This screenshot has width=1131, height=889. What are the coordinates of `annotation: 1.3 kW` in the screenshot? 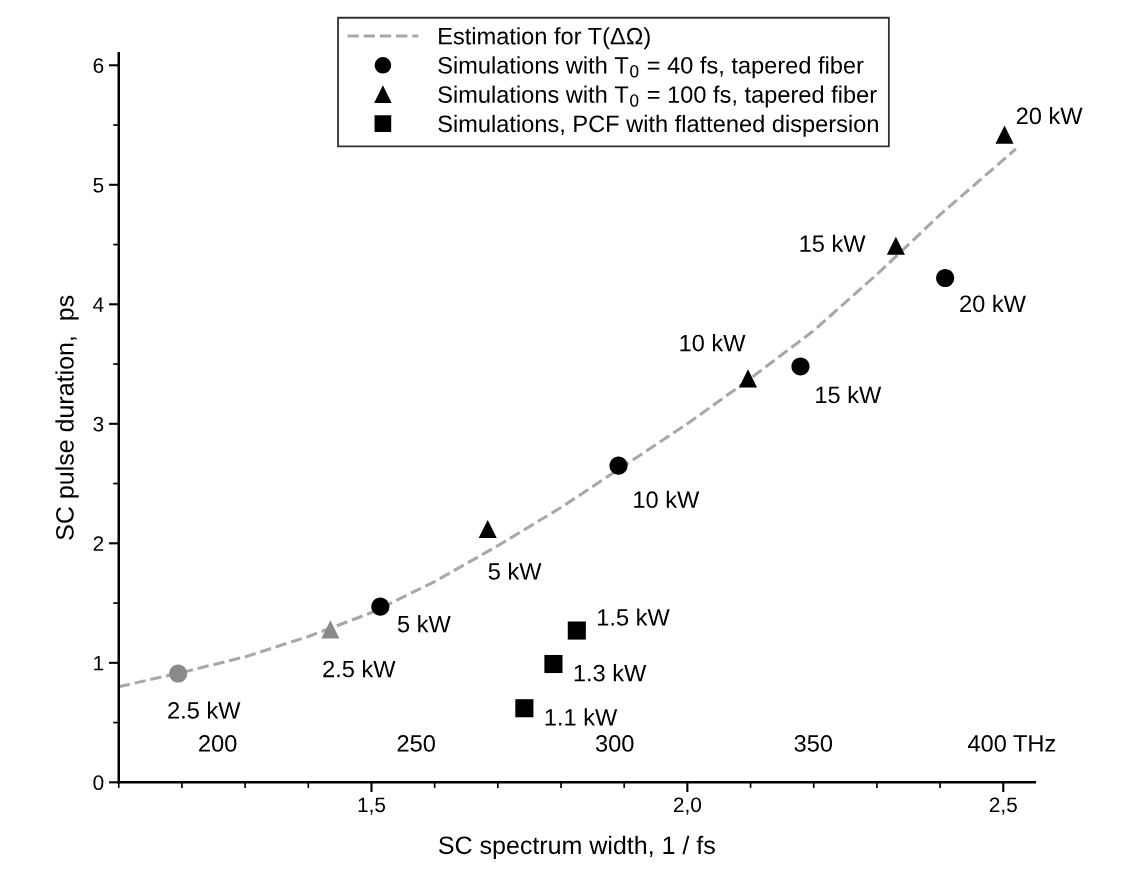 It's located at (610, 673).